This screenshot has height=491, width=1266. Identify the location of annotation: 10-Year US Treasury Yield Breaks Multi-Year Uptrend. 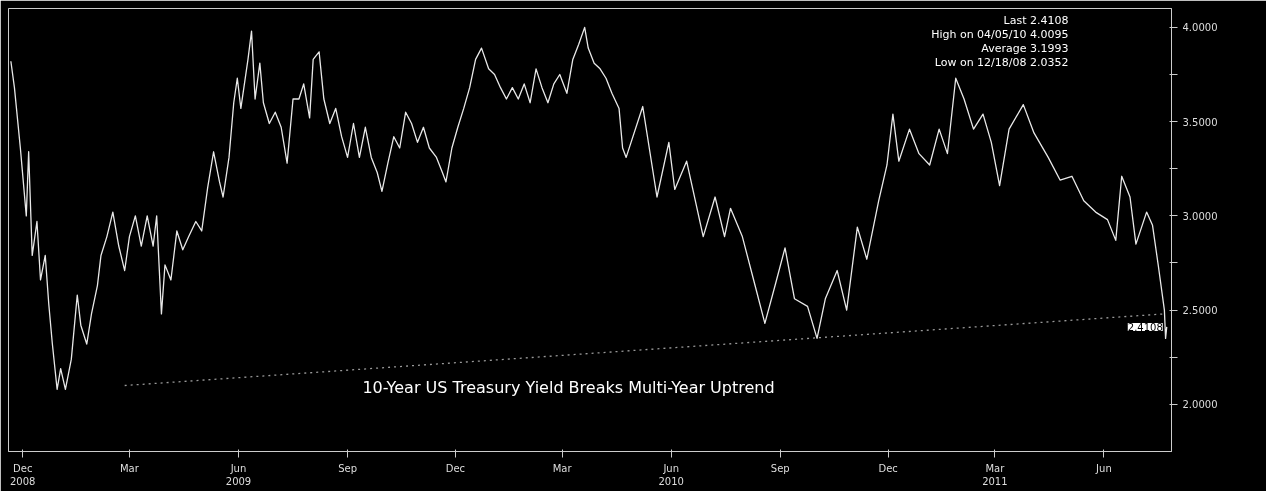
(568, 387).